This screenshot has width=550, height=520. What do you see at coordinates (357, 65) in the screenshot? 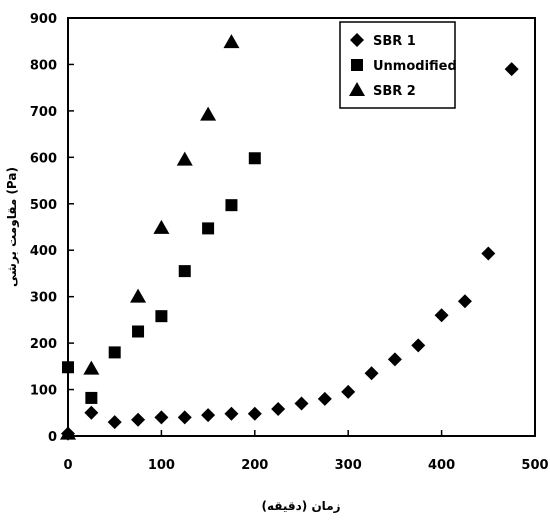
I see `legend-unmodified-marker` at bounding box center [357, 65].